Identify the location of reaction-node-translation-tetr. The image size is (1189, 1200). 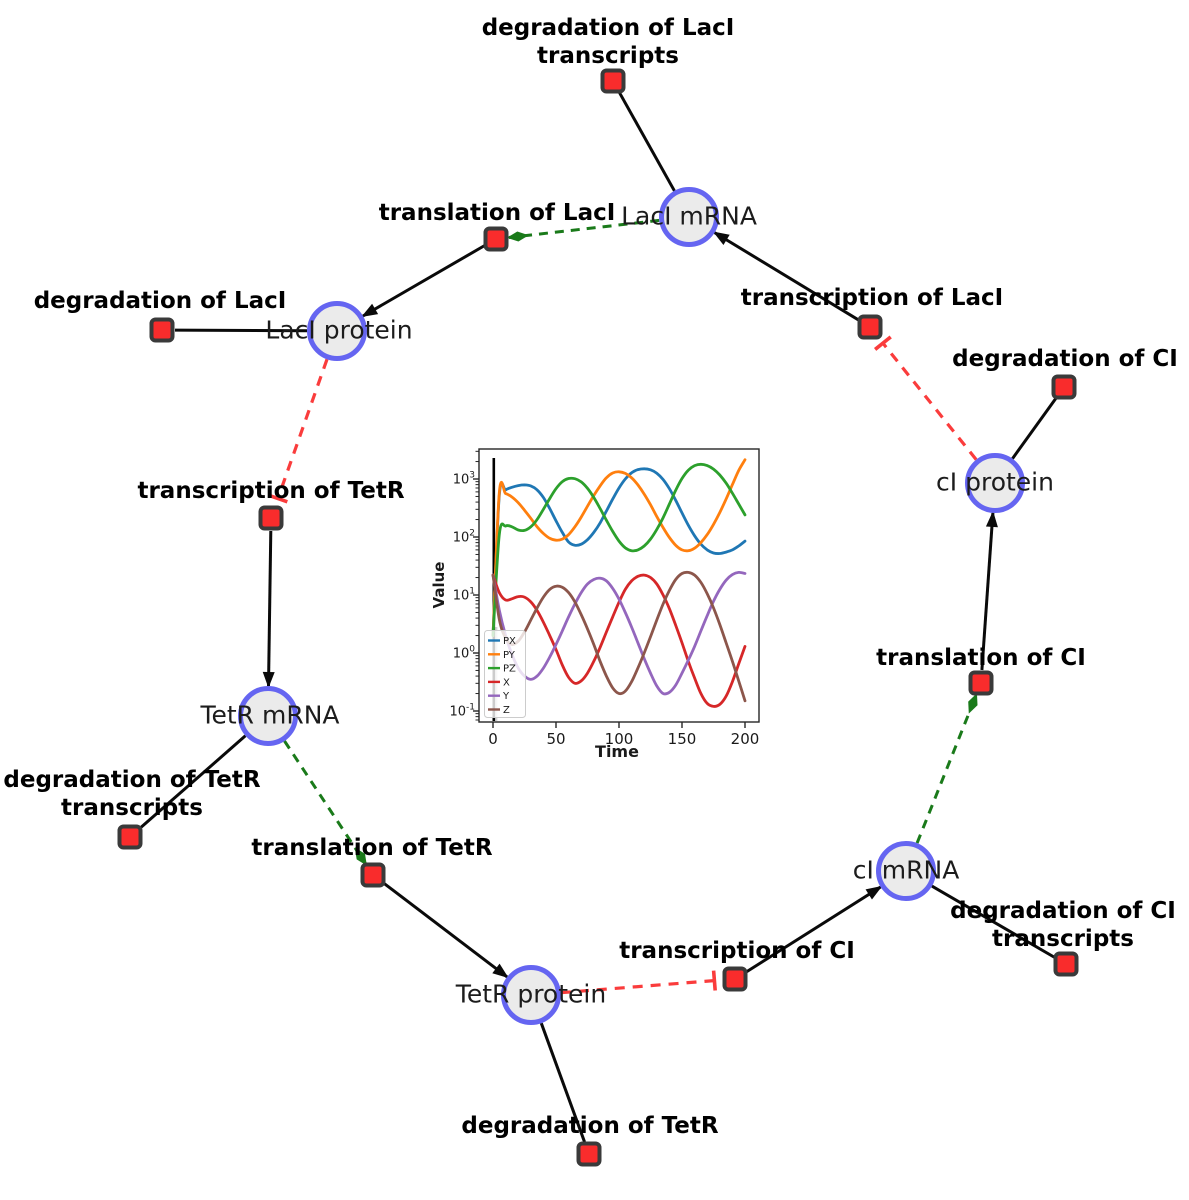
(373, 875).